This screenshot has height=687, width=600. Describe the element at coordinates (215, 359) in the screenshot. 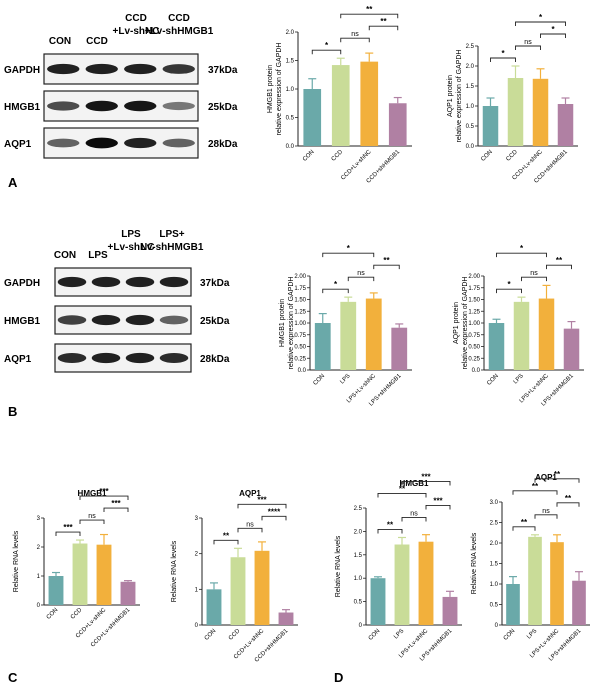

I see `blot-kda-label: 28kDa` at that location.